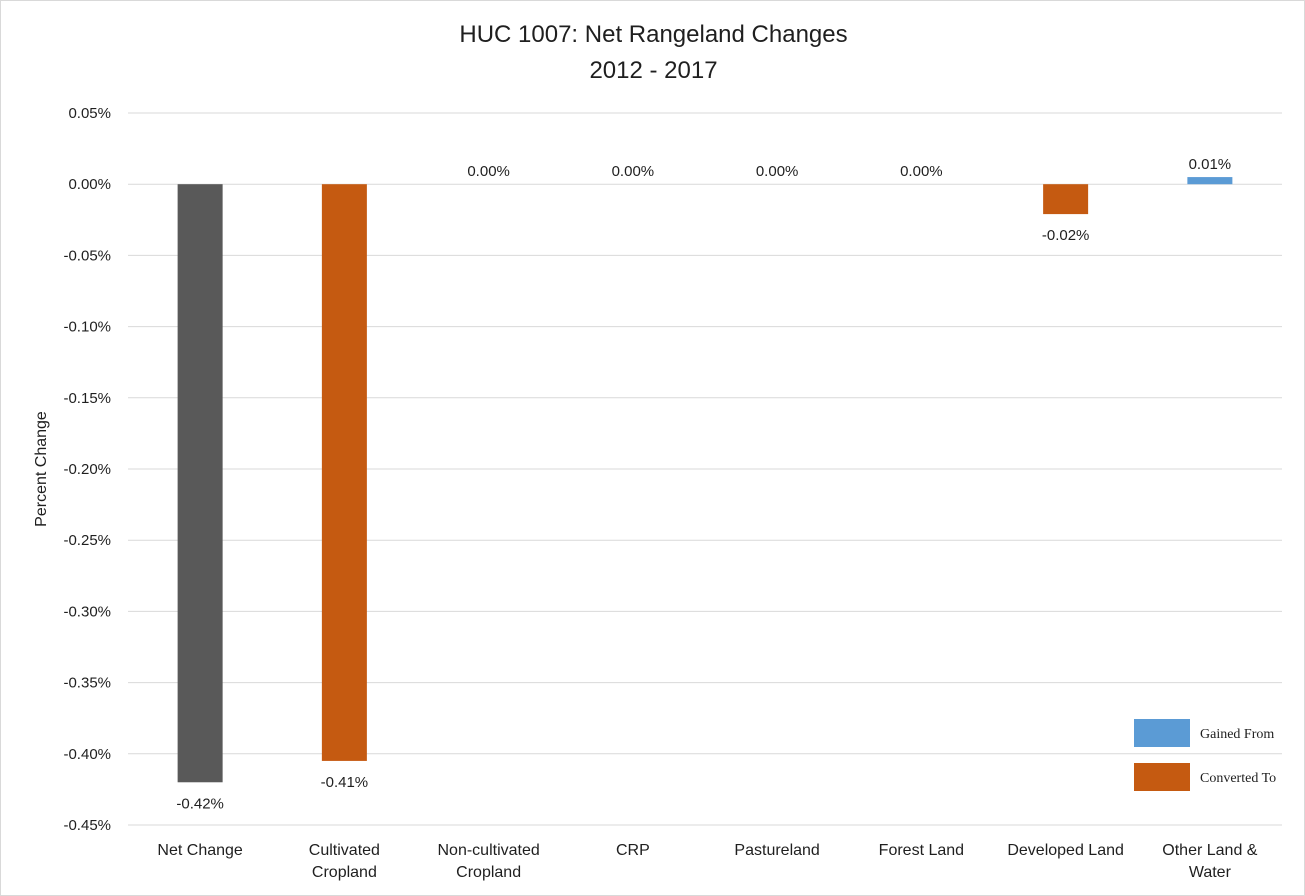  What do you see at coordinates (87, 255) in the screenshot?
I see `y-tick-label: -0.05%` at bounding box center [87, 255].